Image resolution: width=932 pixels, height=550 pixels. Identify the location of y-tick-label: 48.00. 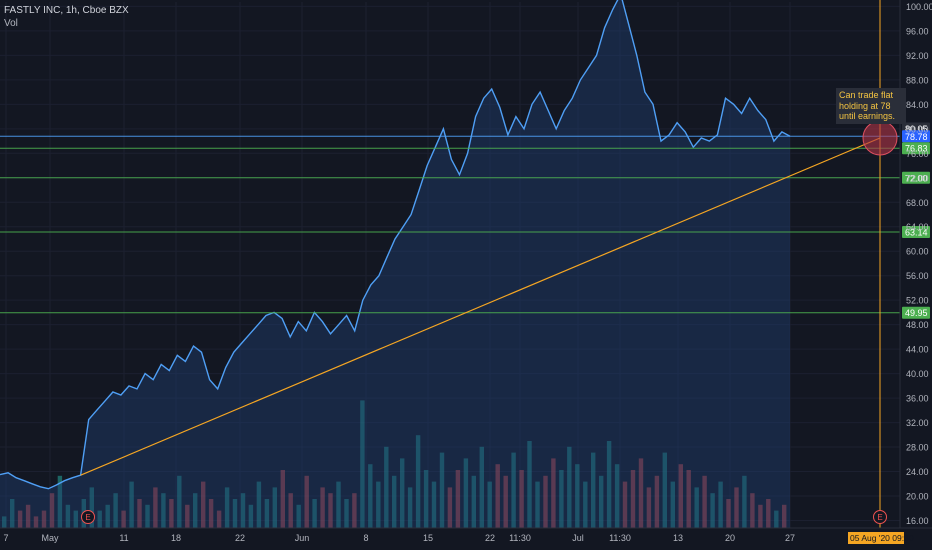
(917, 325).